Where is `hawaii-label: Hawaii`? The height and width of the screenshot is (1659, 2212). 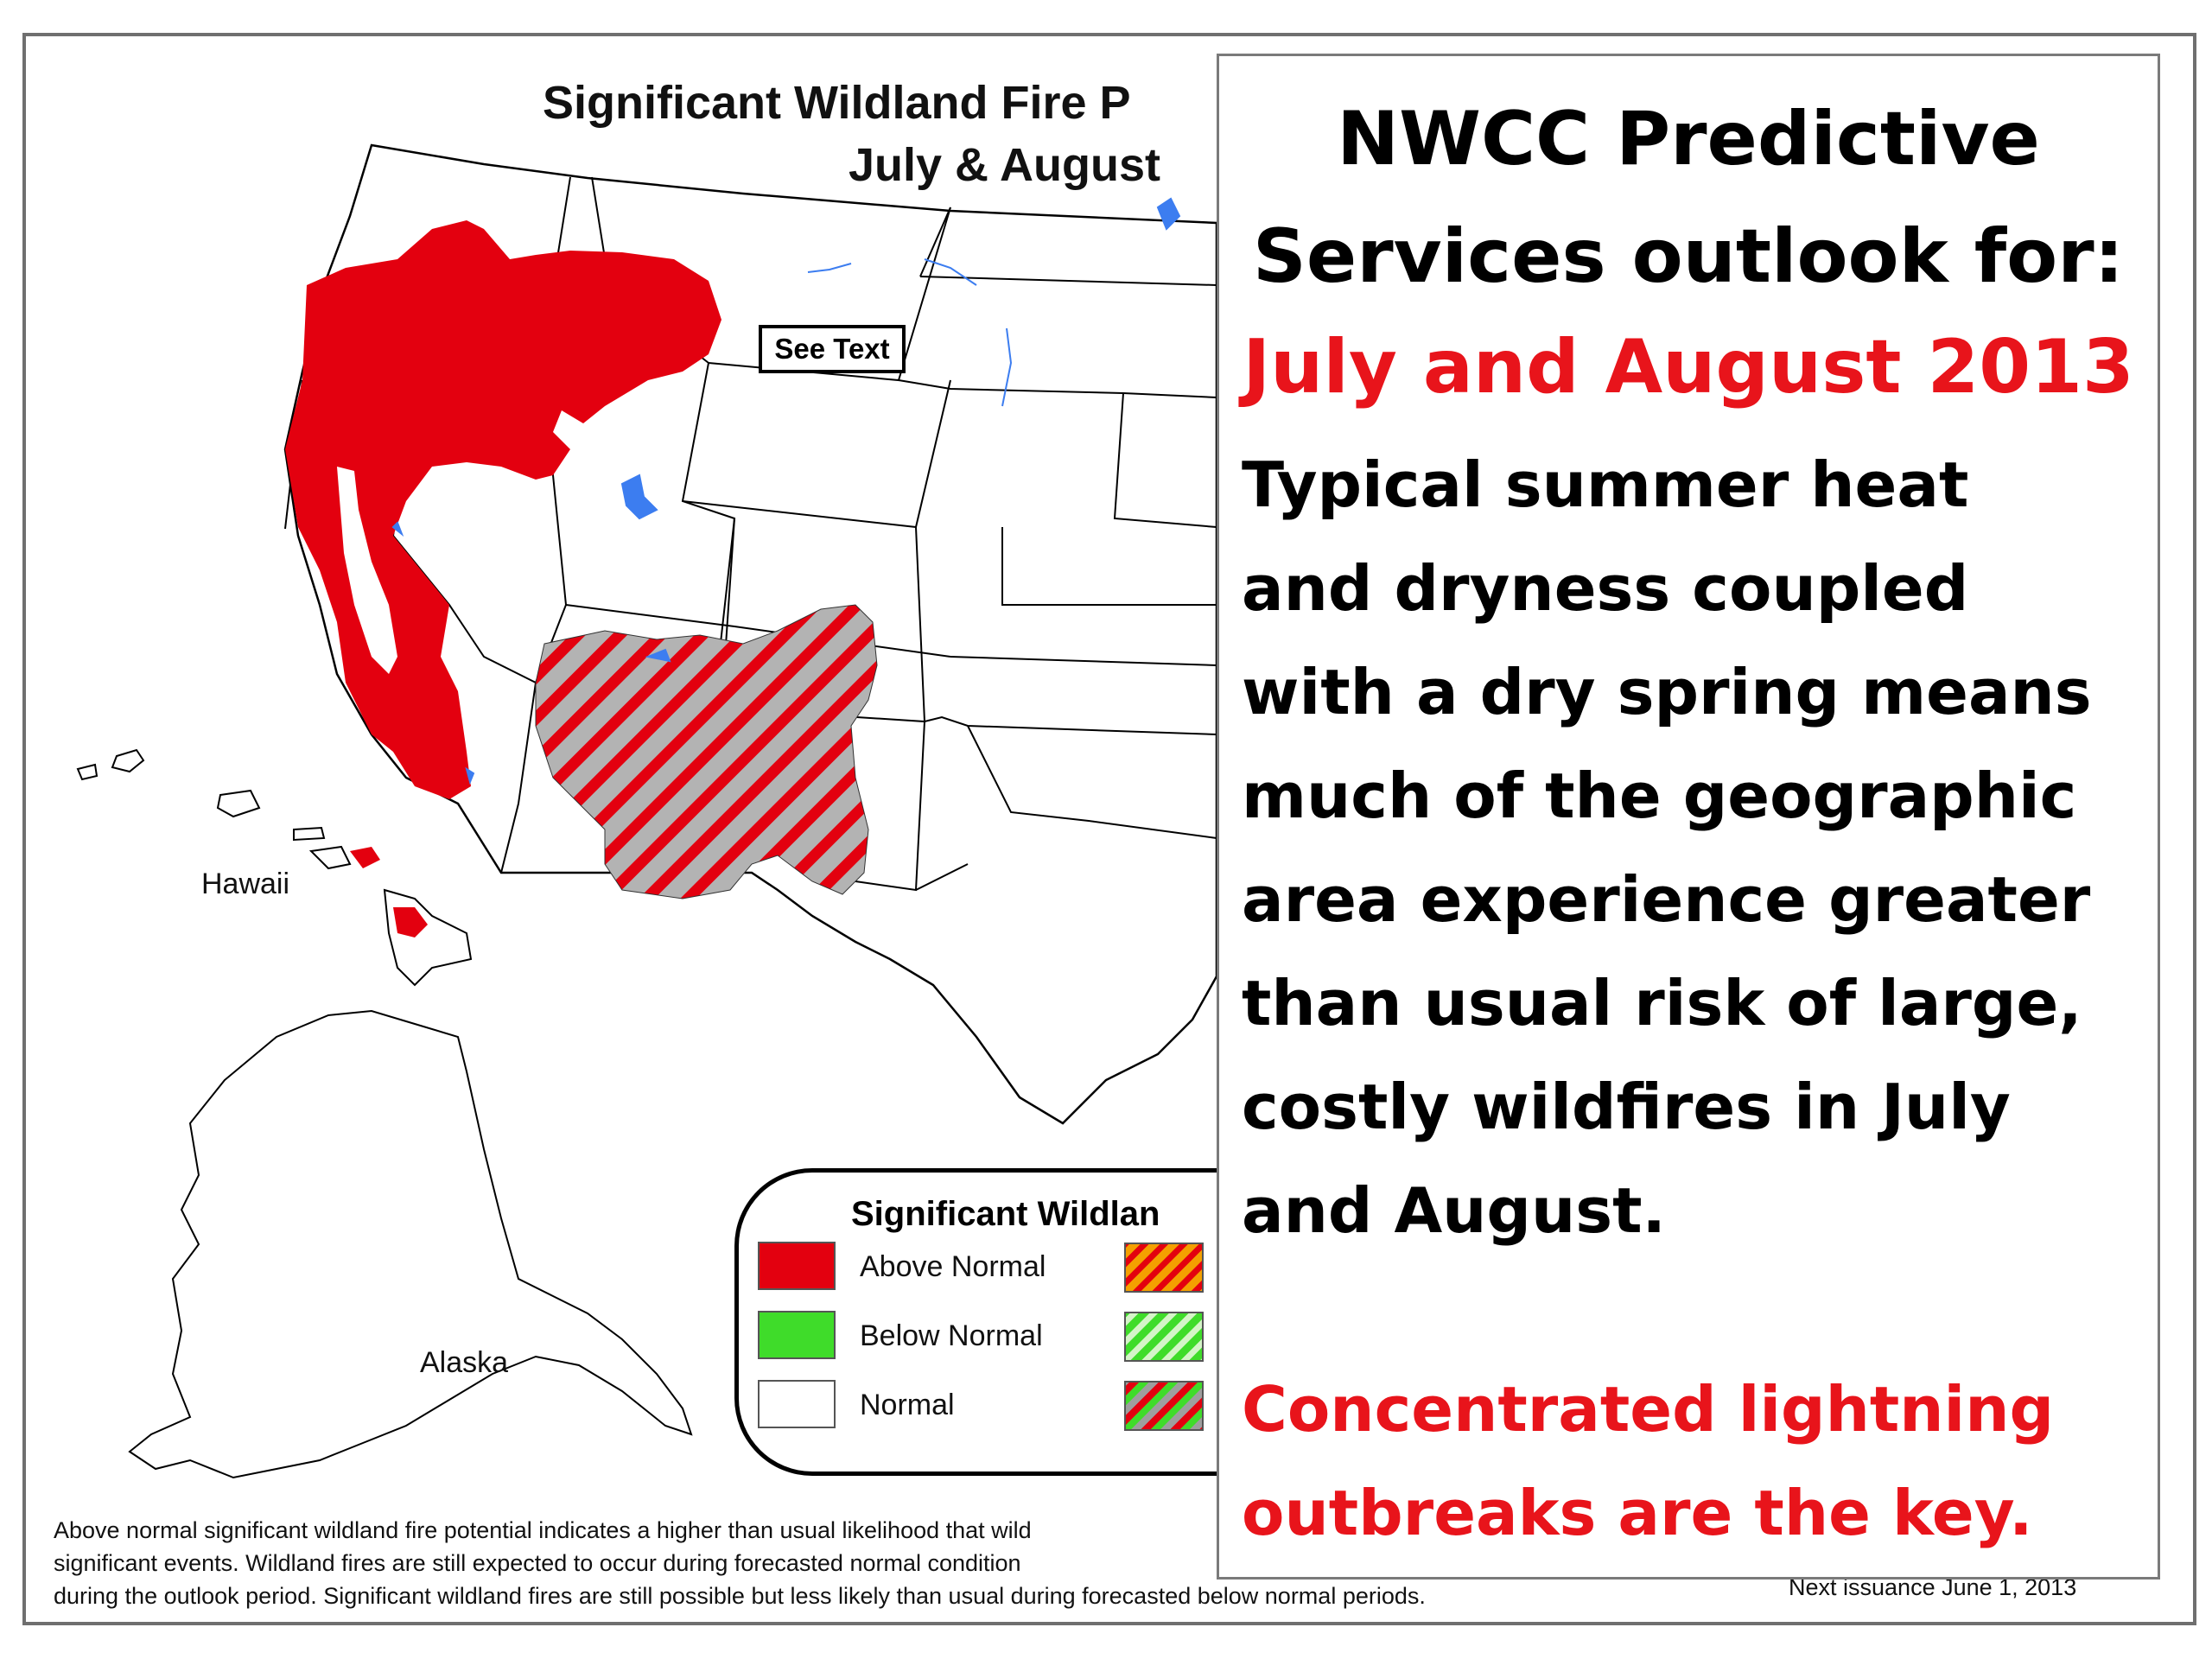
hawaii-label: Hawaii is located at coordinates (245, 884).